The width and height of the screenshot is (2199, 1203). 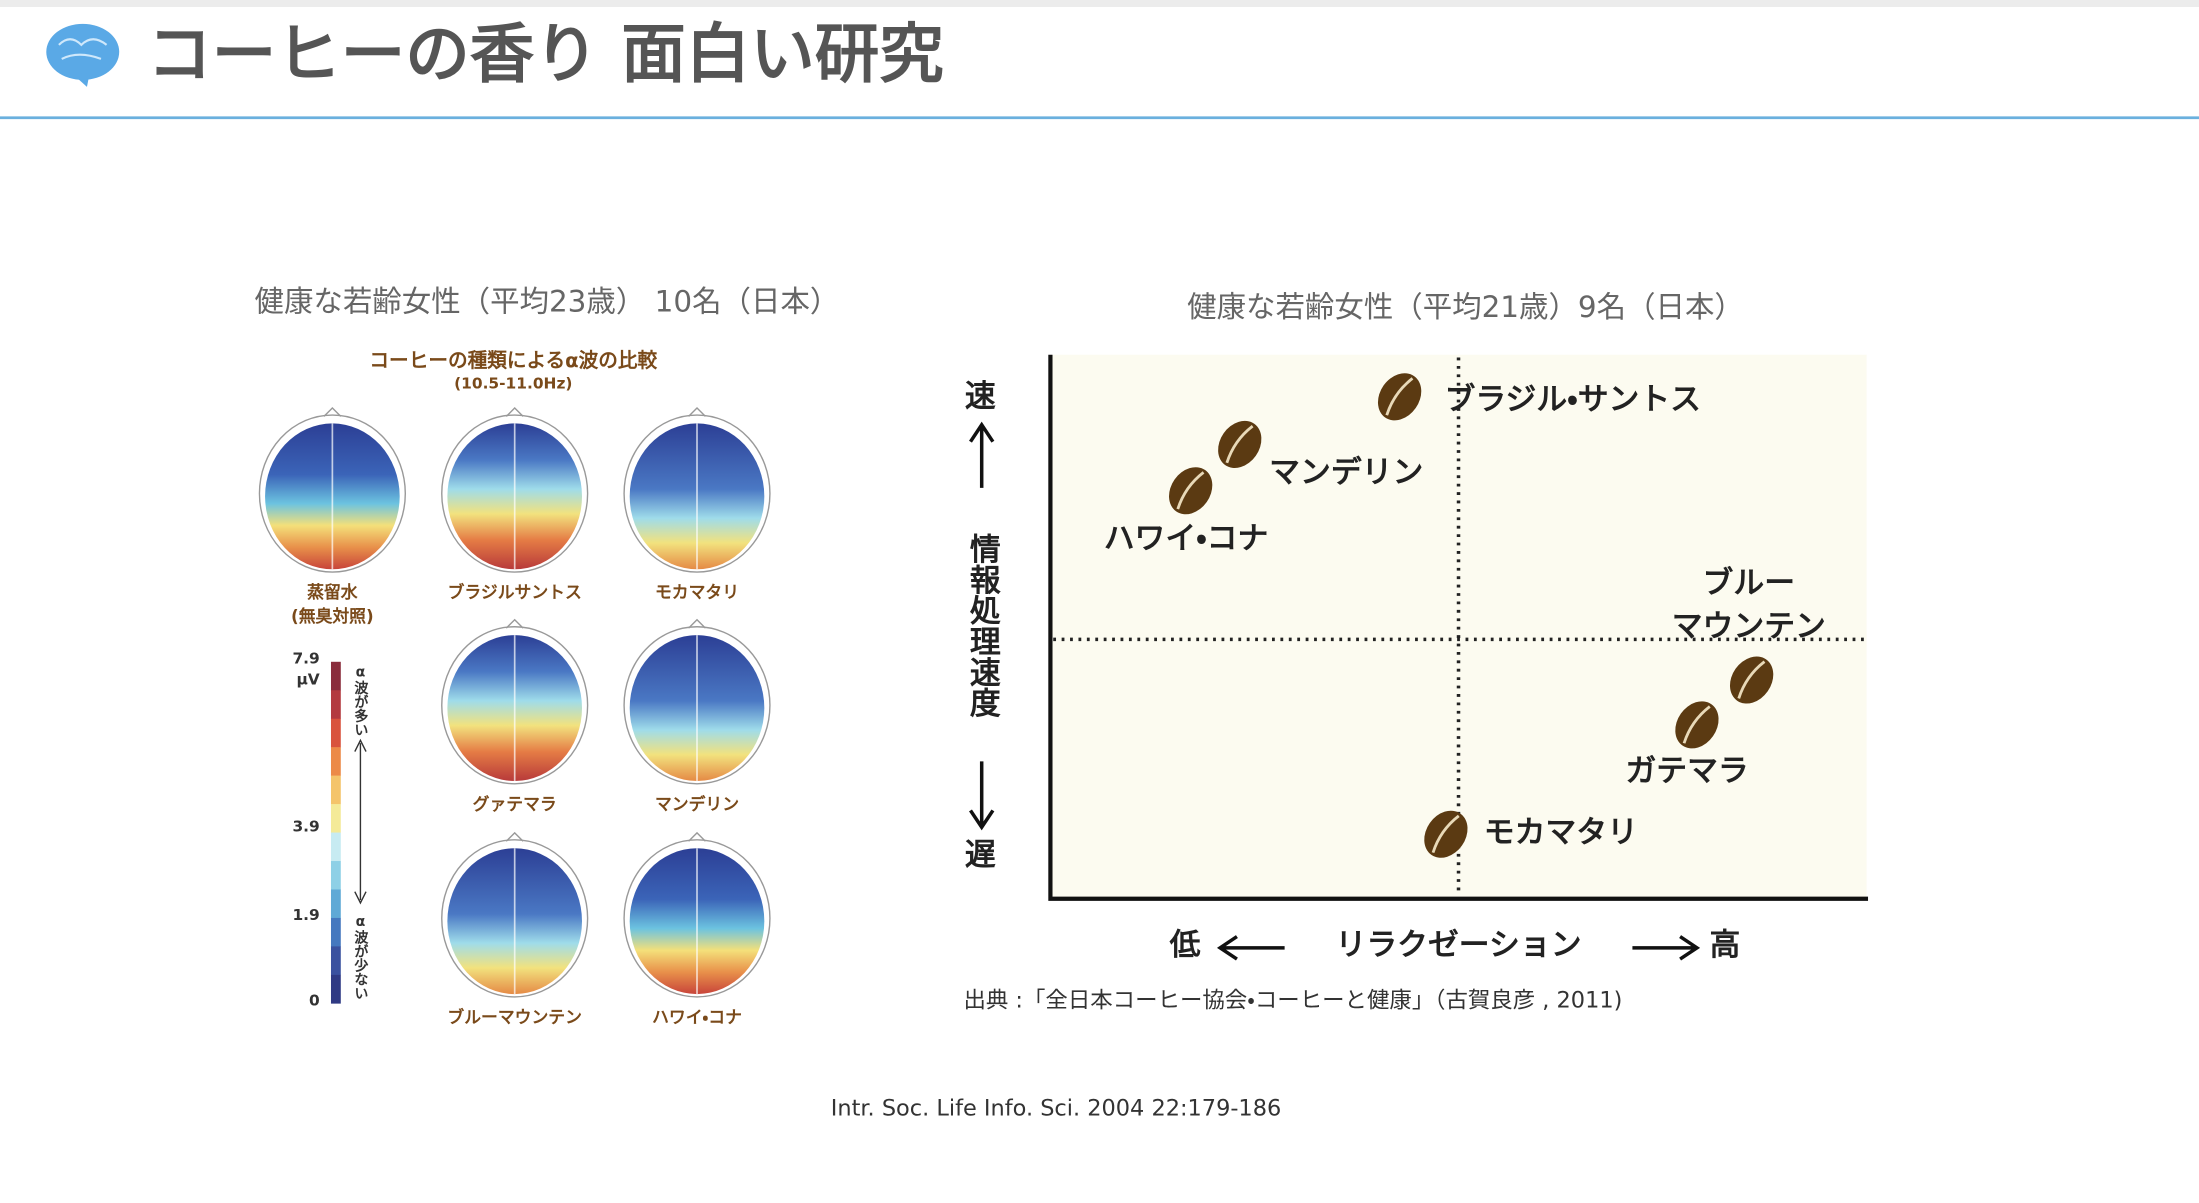 I want to click on brain-icon, so click(x=83, y=55).